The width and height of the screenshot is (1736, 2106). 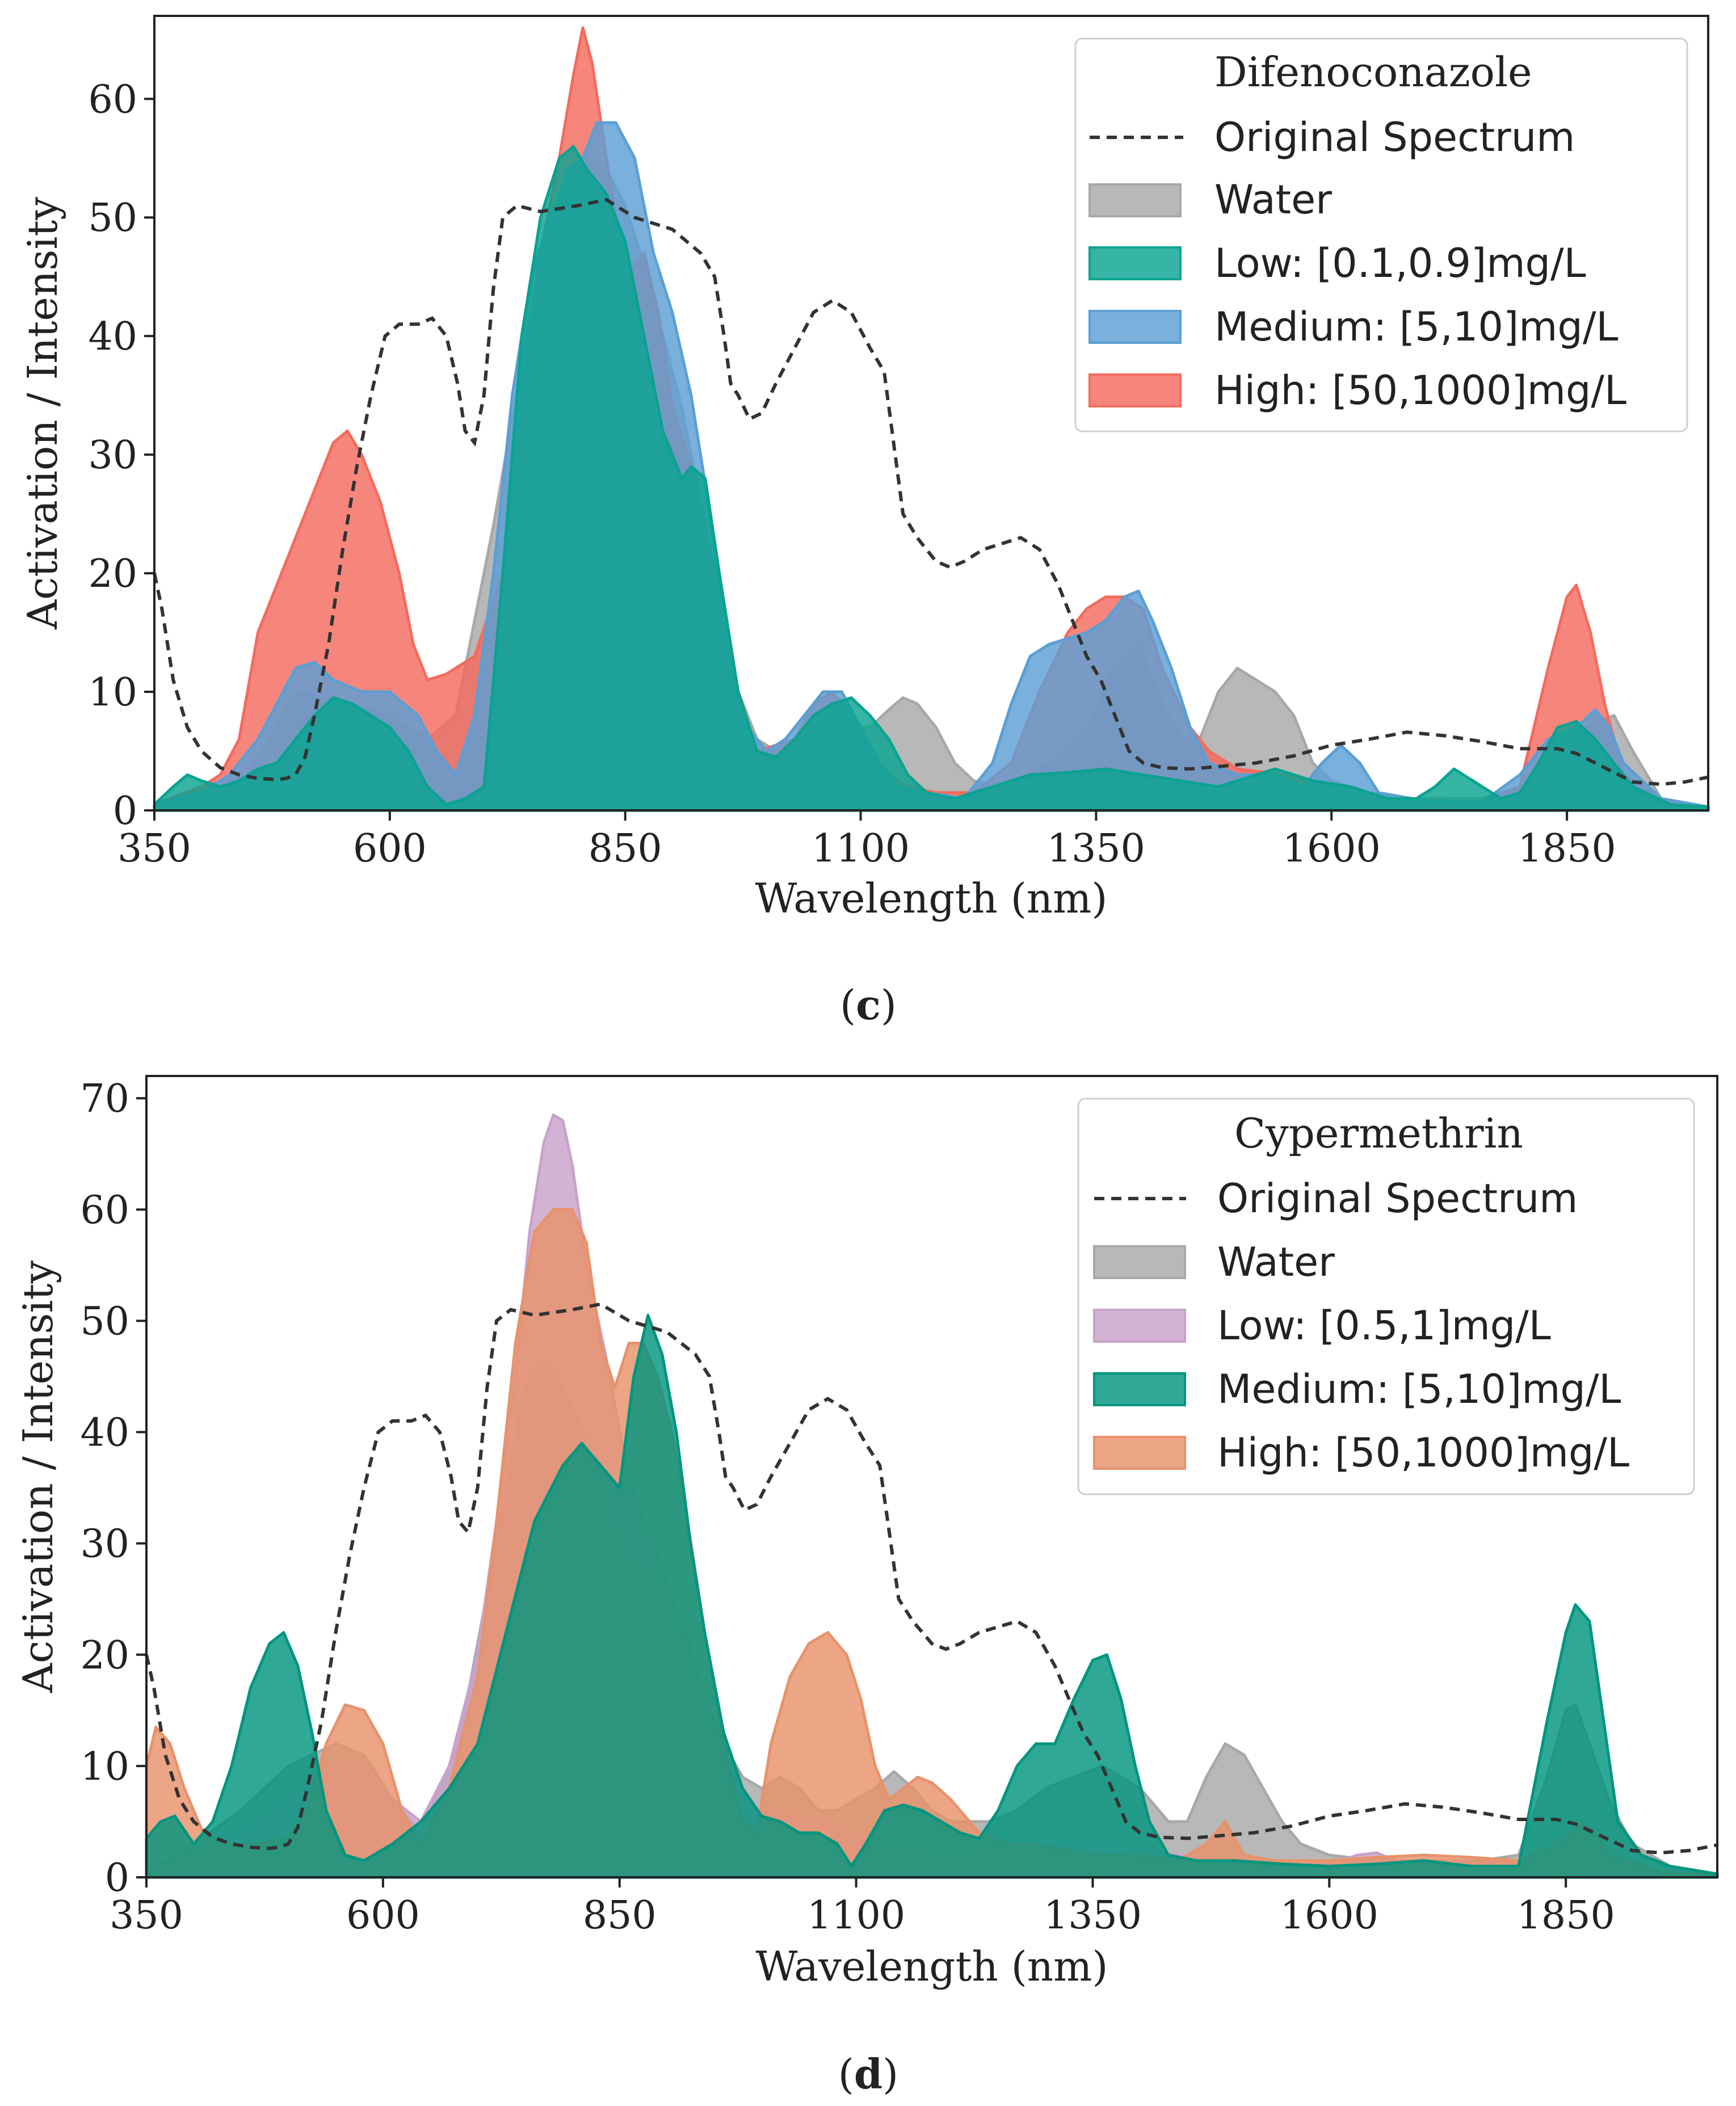 What do you see at coordinates (1135, 200) in the screenshot?
I see `panel-c-legend-swatch-water` at bounding box center [1135, 200].